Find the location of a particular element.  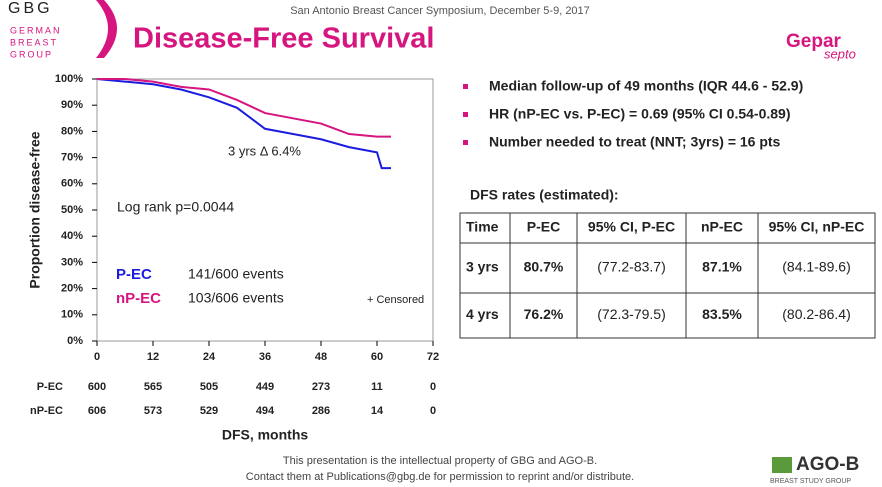

y-tick-label: 100% is located at coordinates (69, 79).